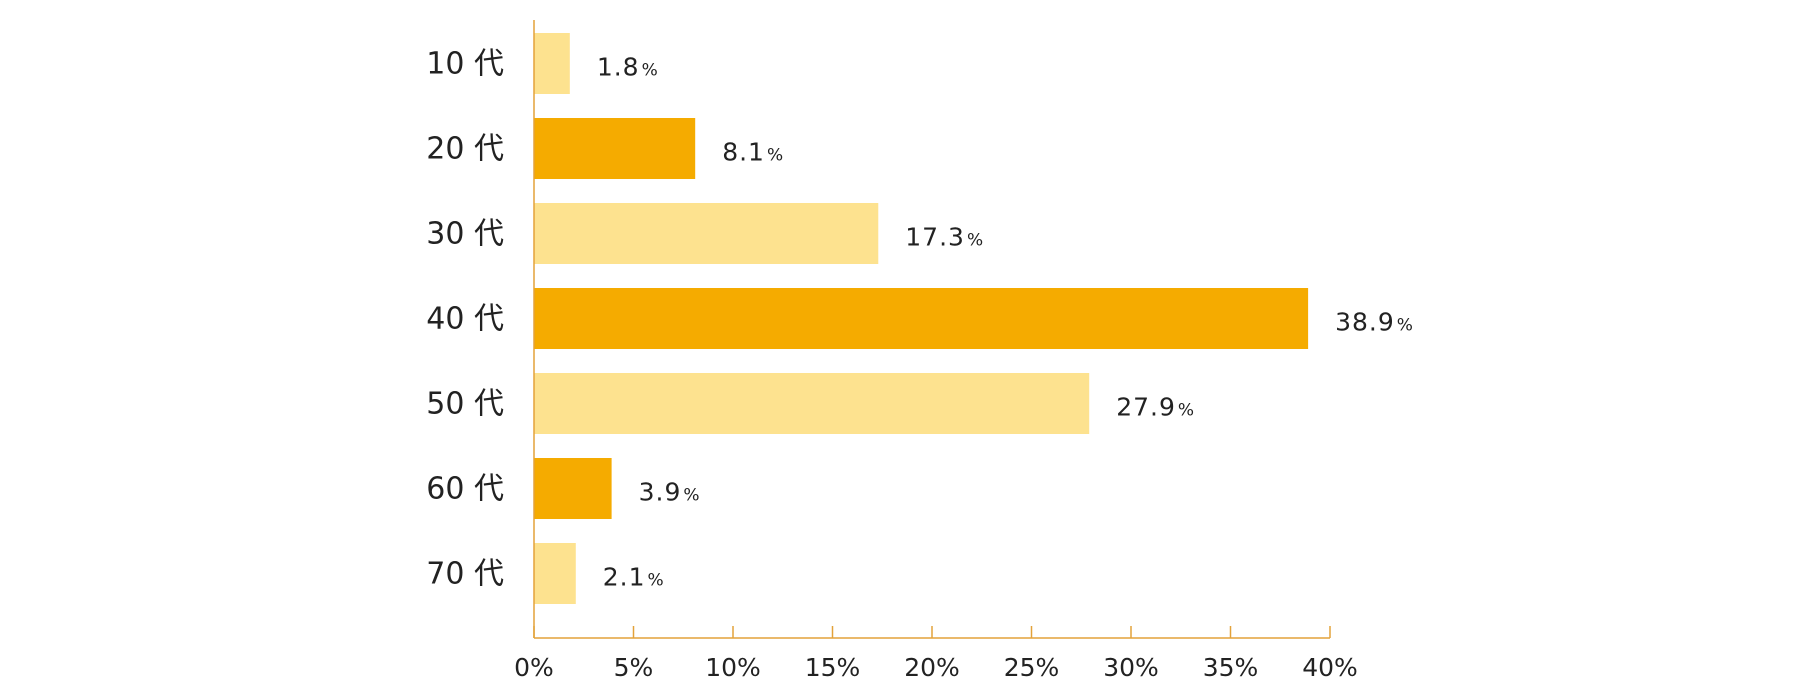 The image size is (1800, 696). Describe the element at coordinates (465, 574) in the screenshot. I see `category-label-6: 70 代` at that location.